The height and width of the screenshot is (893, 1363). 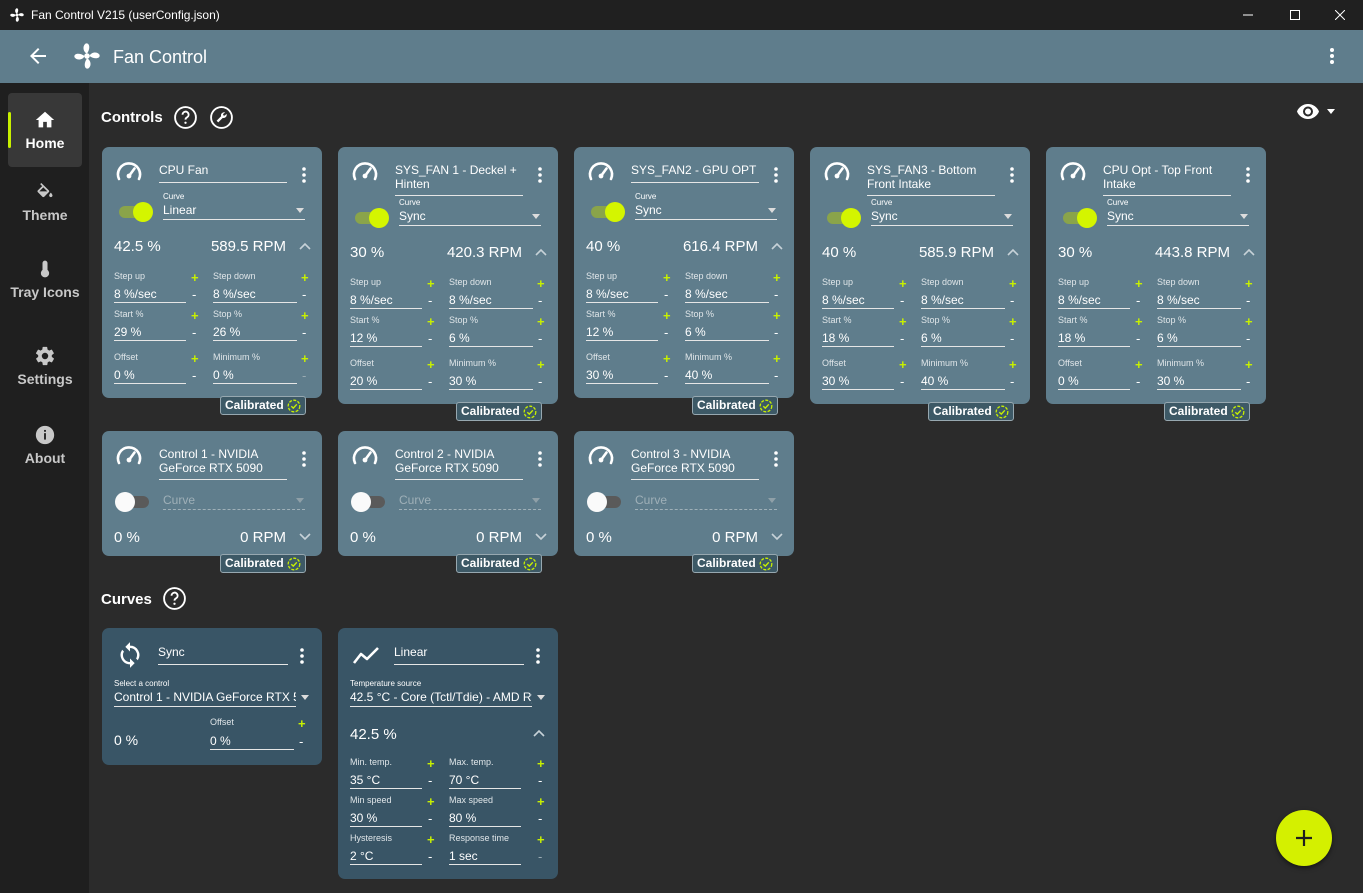 I want to click on help-icon, so click(x=174, y=598).